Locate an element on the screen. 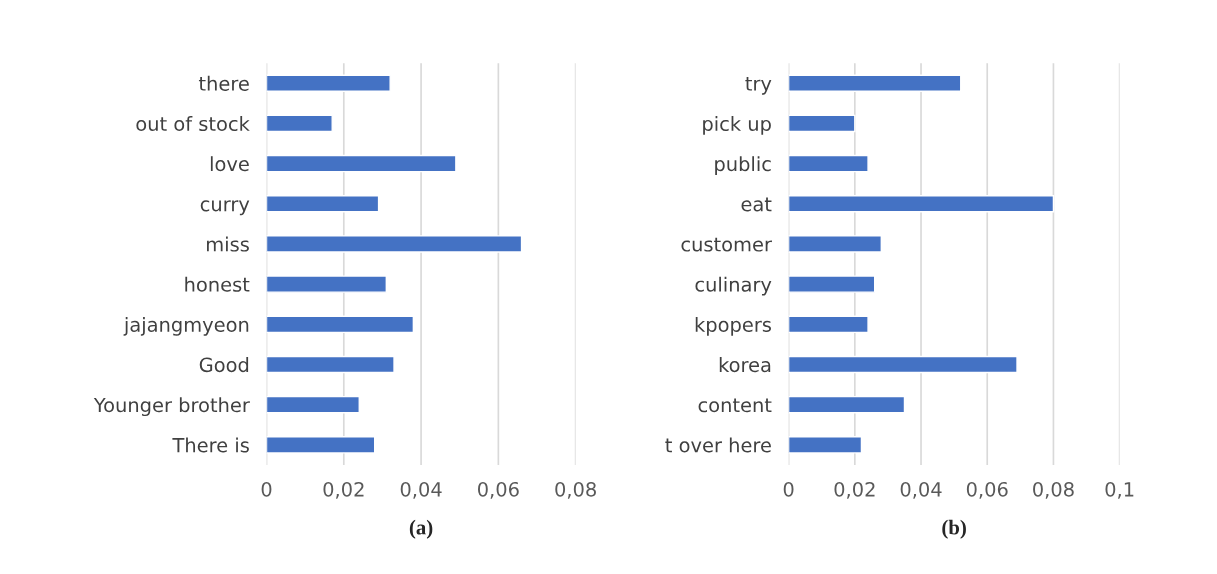  x-axis-title: (b) is located at coordinates (954, 529).